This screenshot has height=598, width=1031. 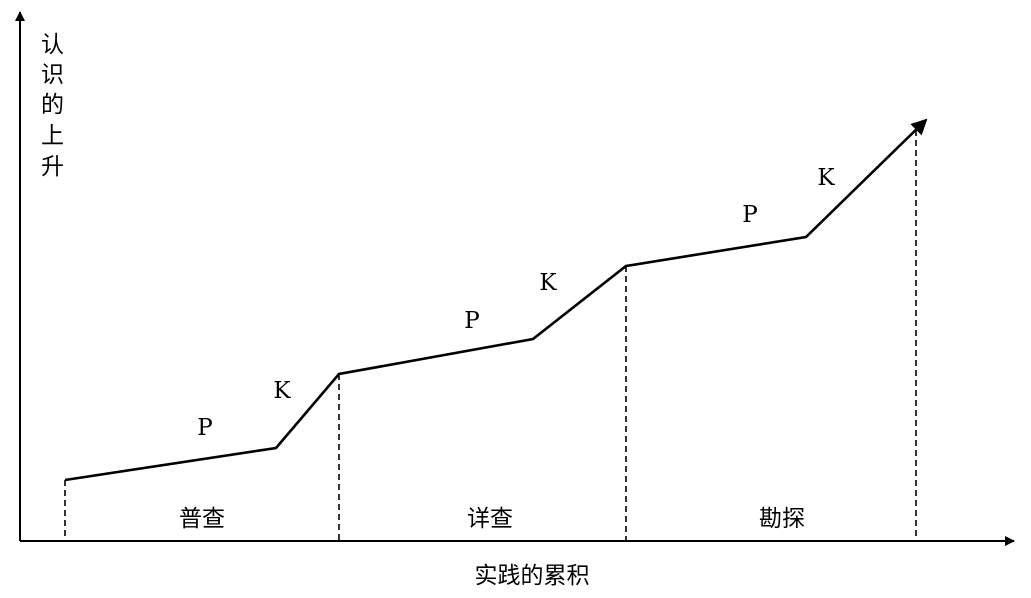 I want to click on y-label-char: 上, so click(x=52, y=136).